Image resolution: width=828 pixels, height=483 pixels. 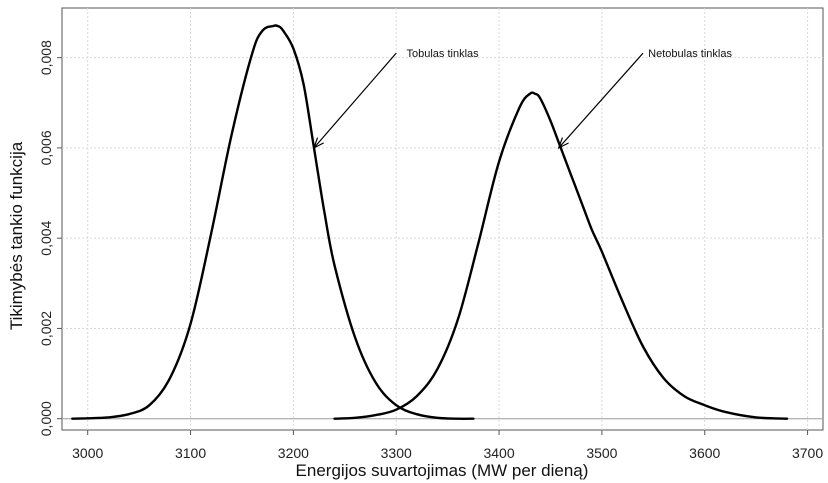 I want to click on x-axis-ticks: 3000 3100 3200 3300 3400 3500 3600 3700, so click(x=447, y=445).